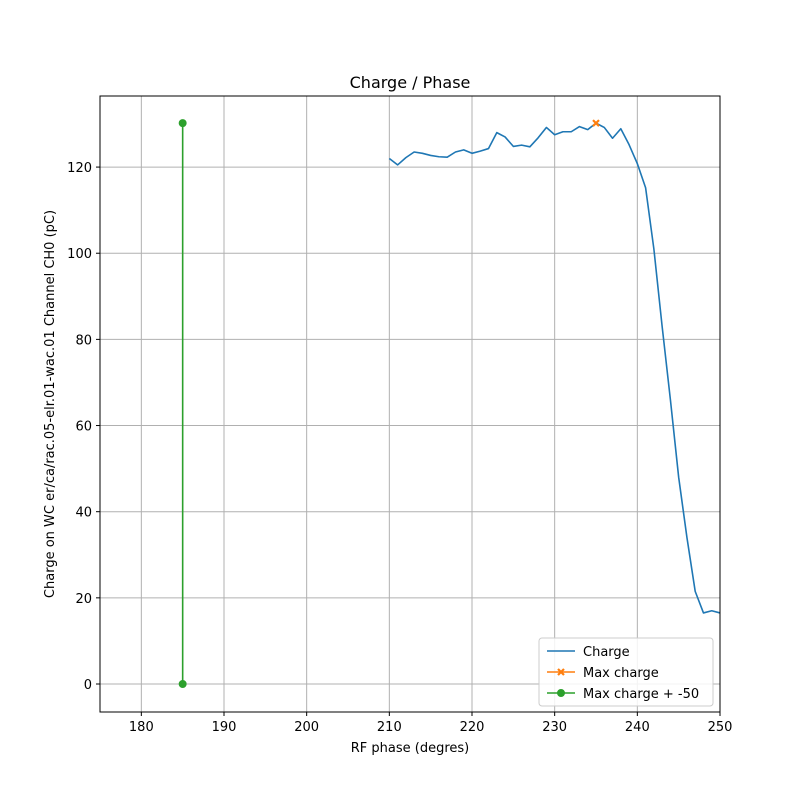 The width and height of the screenshot is (800, 800). What do you see at coordinates (306, 727) in the screenshot?
I see `x-tick-label: 200` at bounding box center [306, 727].